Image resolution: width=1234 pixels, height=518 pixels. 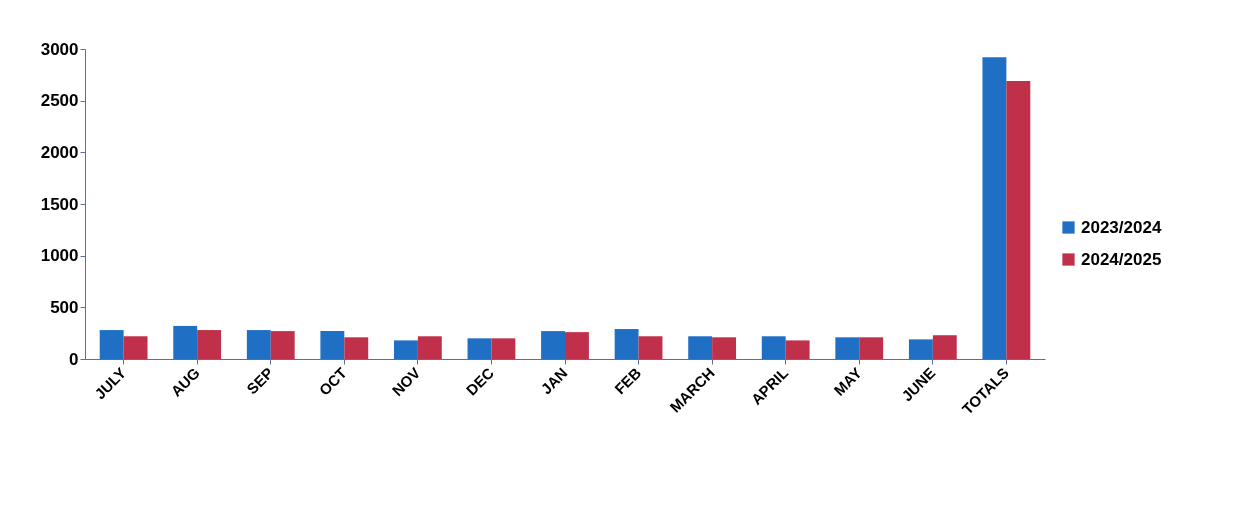 What do you see at coordinates (1121, 259) in the screenshot?
I see `legend-label: 2024/2025` at bounding box center [1121, 259].